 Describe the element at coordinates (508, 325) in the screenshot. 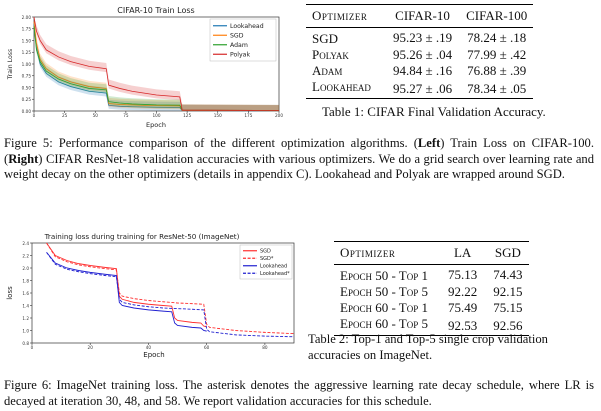

I see `table2-cell: 92.56` at that location.